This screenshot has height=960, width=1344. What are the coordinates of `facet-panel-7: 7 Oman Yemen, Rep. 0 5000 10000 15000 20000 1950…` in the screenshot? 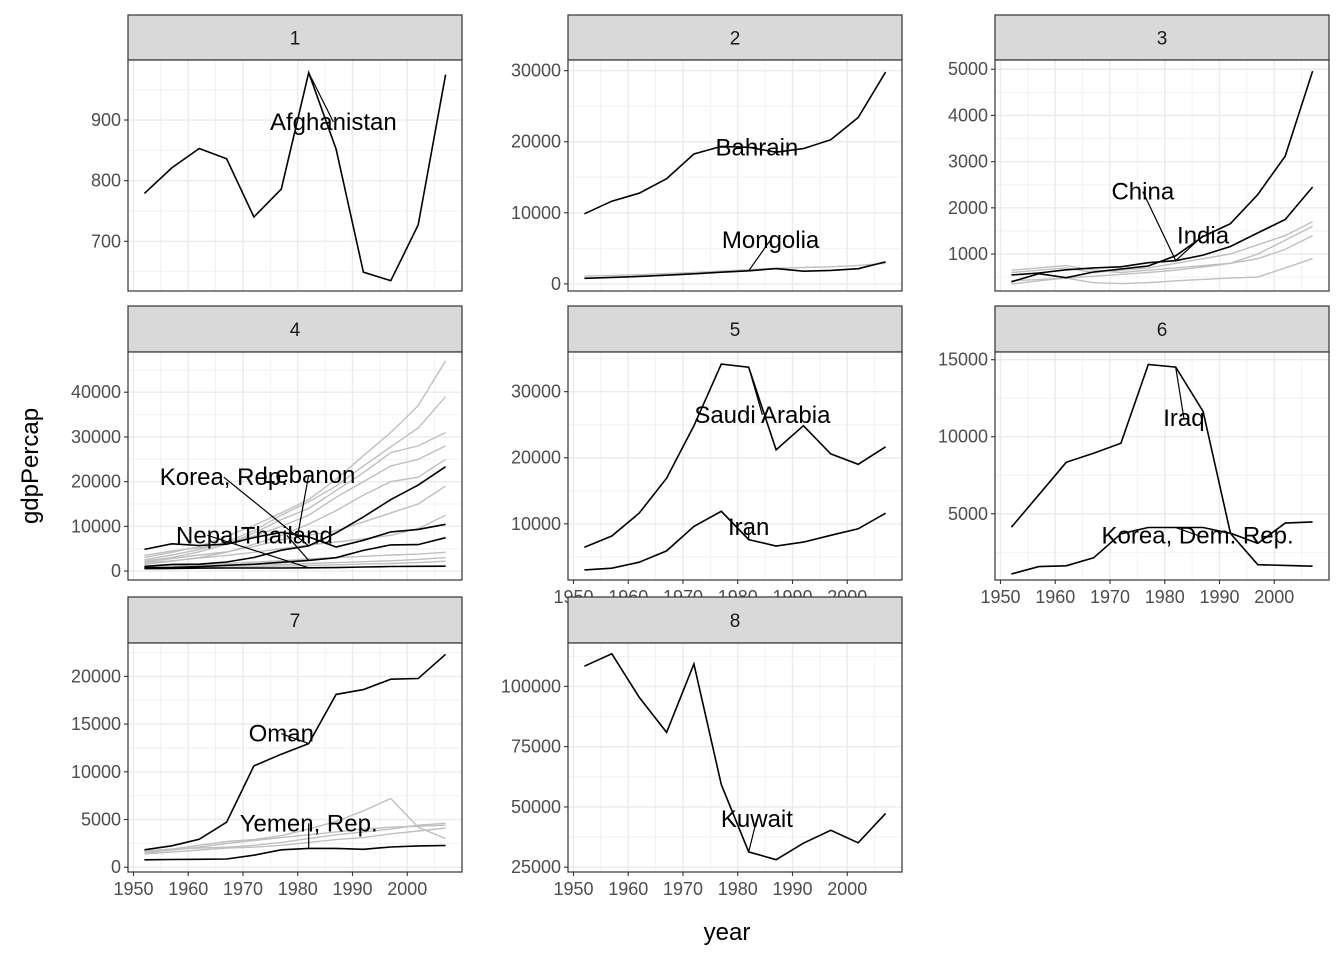 It's located at (267, 747).